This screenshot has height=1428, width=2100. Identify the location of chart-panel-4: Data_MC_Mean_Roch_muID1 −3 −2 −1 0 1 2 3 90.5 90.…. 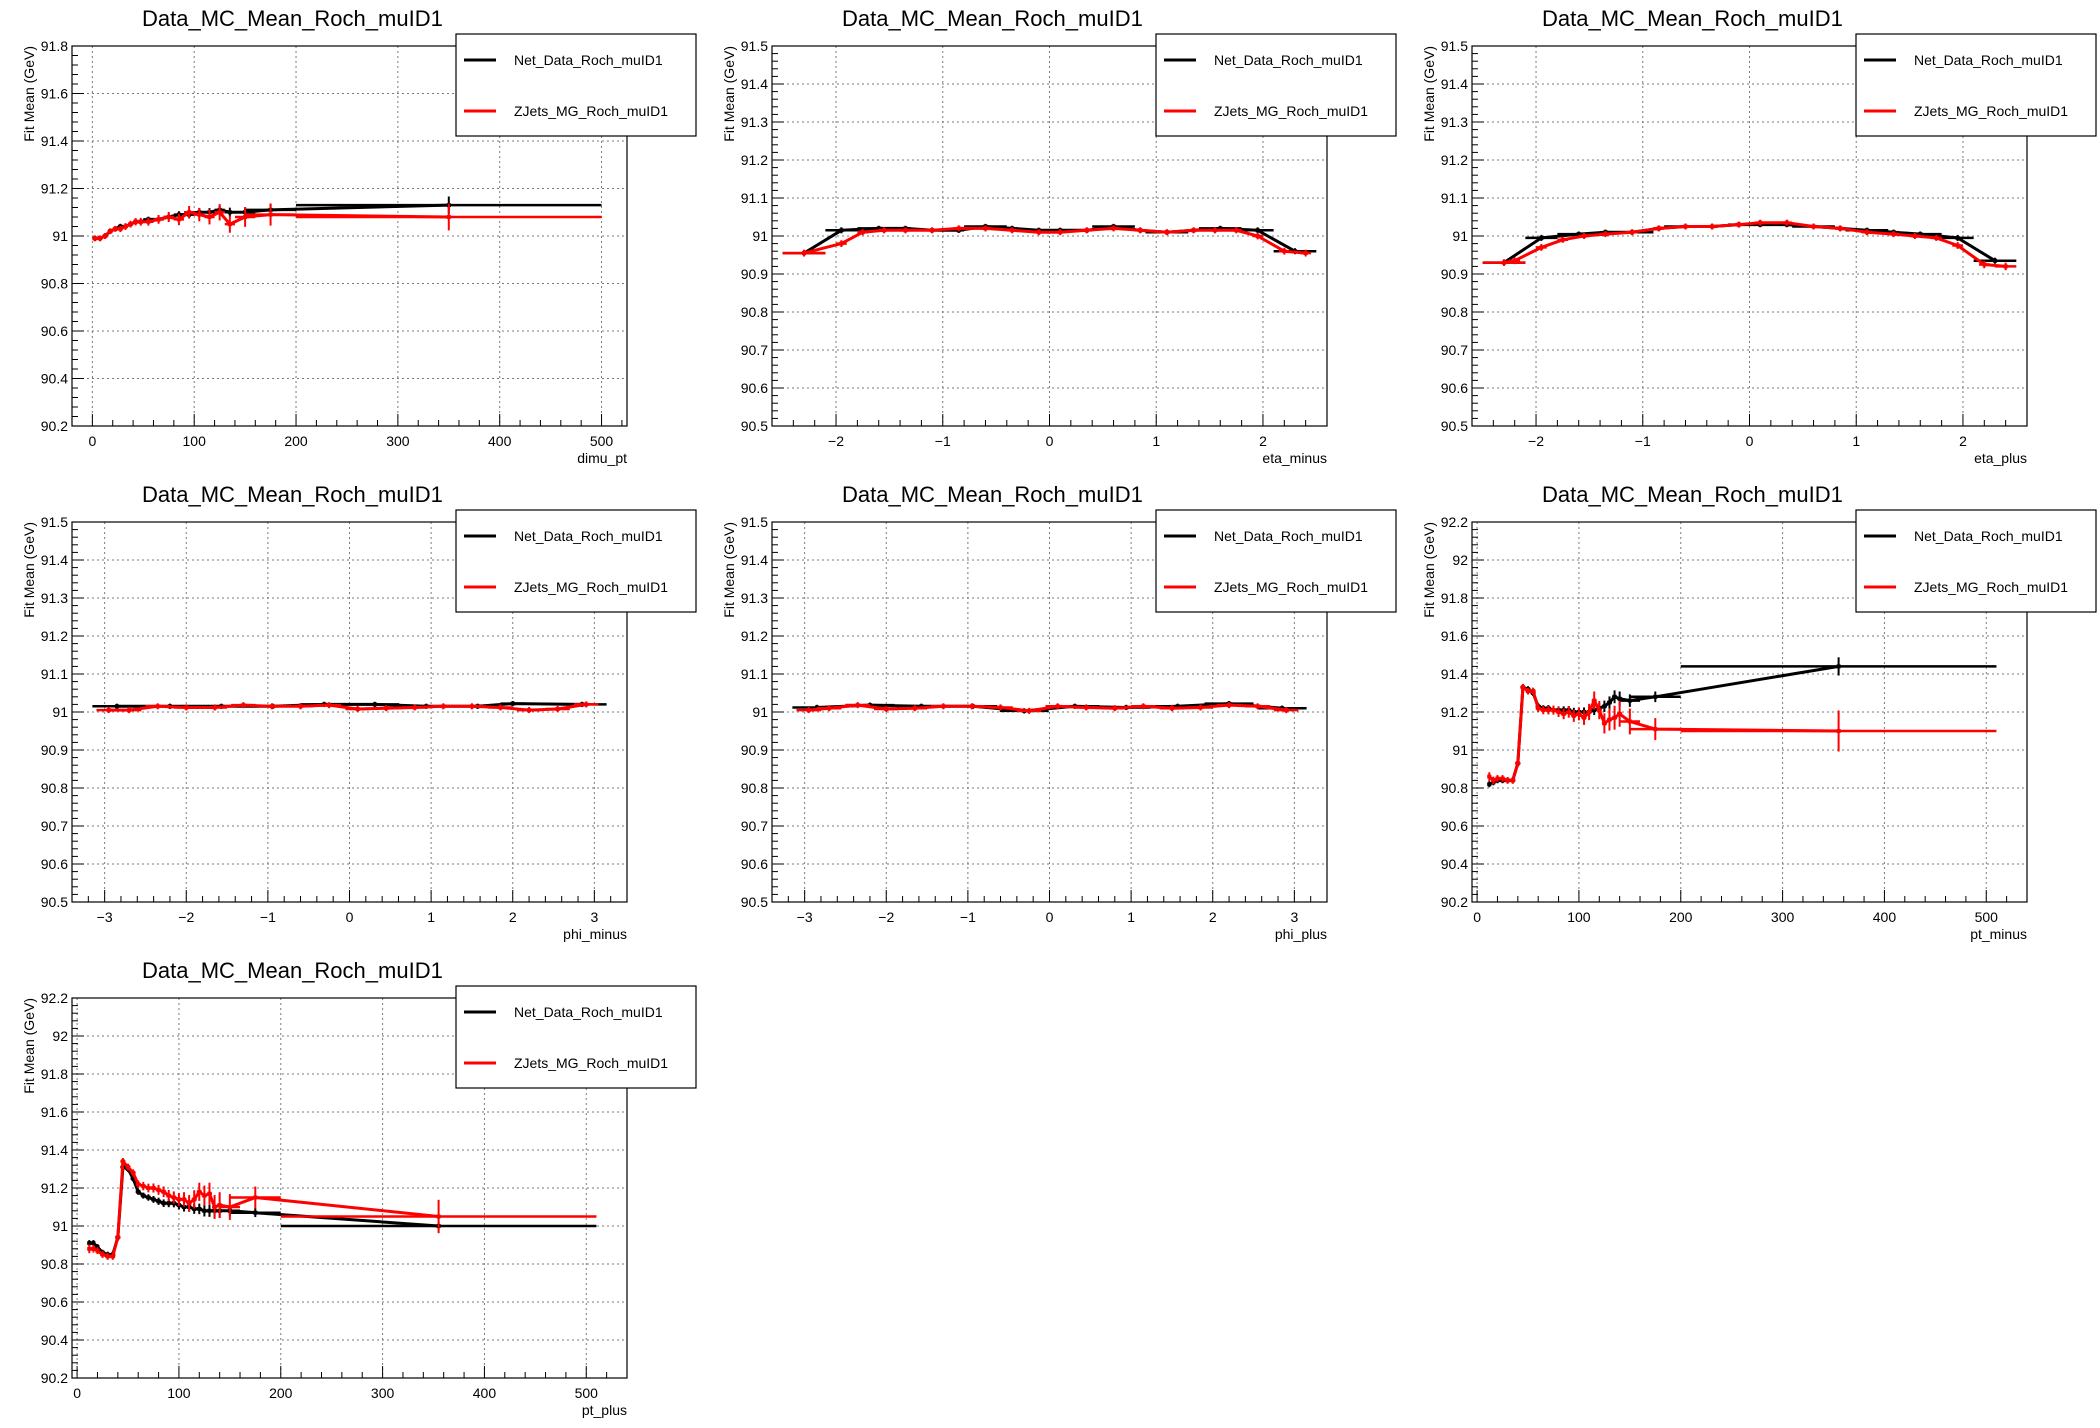
(359, 712).